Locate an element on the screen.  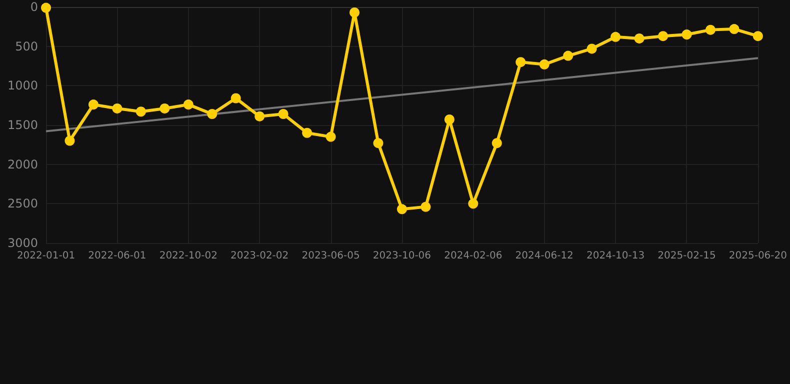
x-tick-label: 2024-06-12 is located at coordinates (544, 256).